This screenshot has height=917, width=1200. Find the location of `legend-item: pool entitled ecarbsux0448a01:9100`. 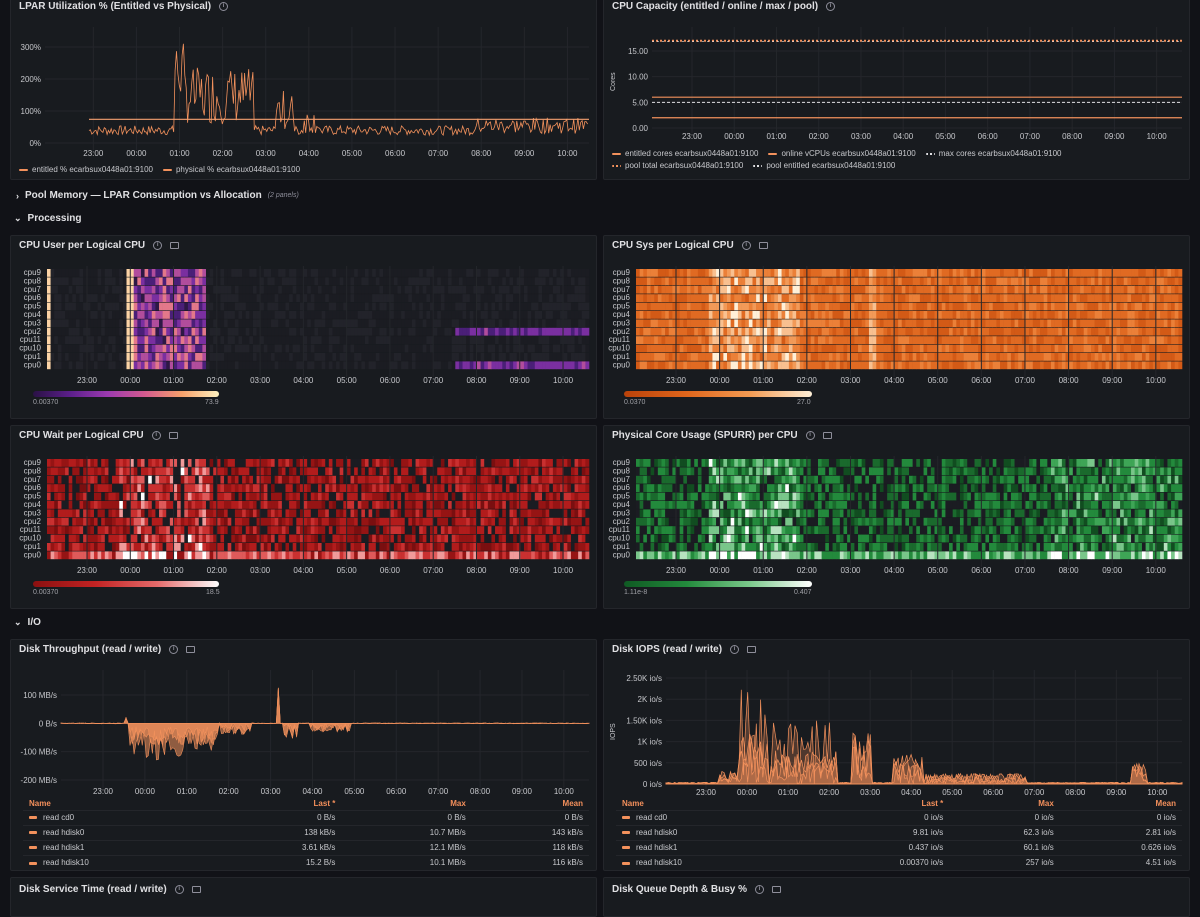

legend-item: pool entitled ecarbsux0448a01:9100 is located at coordinates (824, 165).